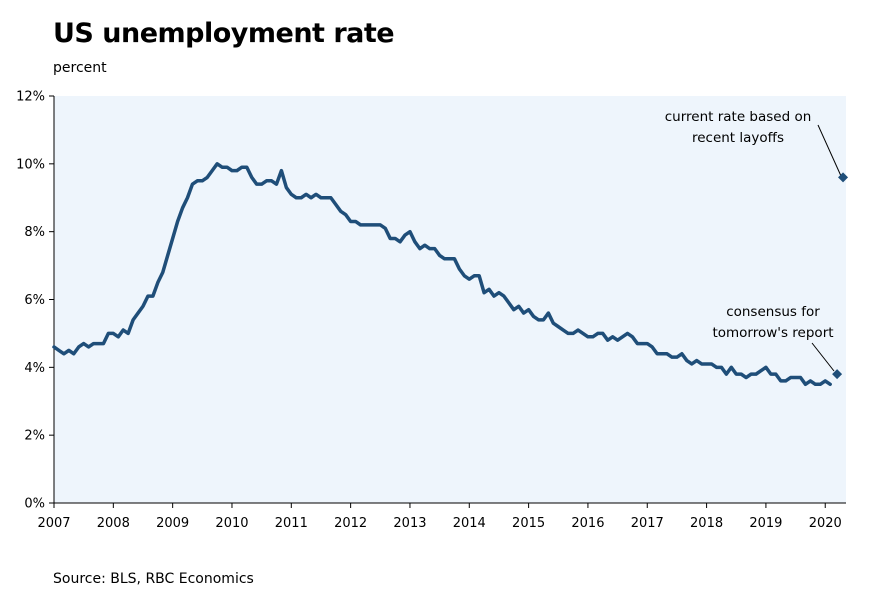 This screenshot has height=597, width=882. What do you see at coordinates (34, 232) in the screenshot?
I see `y-tick-label: 8%` at bounding box center [34, 232].